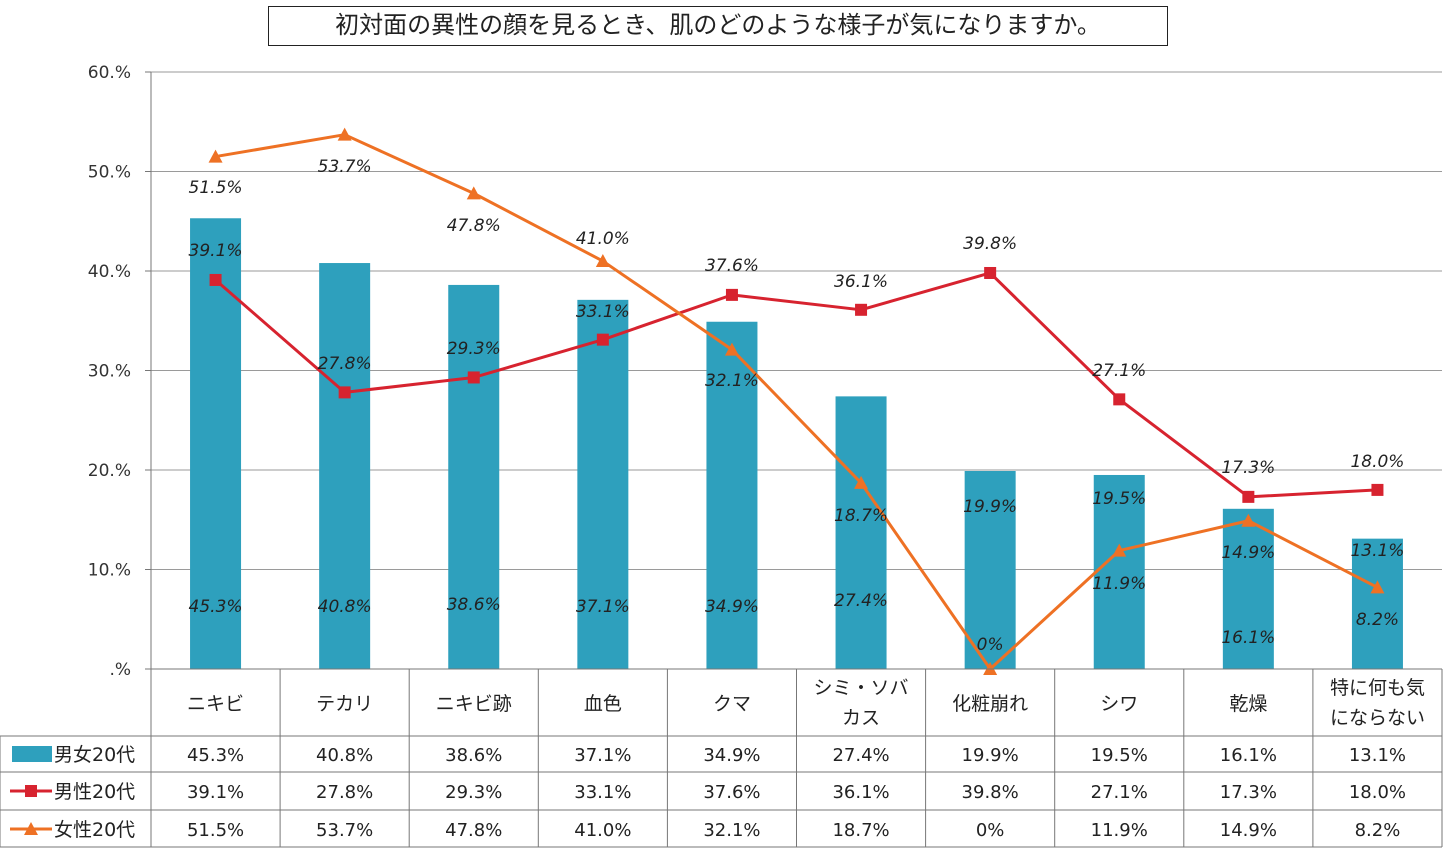  What do you see at coordinates (861, 282) in the screenshot?
I see `line-data-label: 36.1%` at bounding box center [861, 282].